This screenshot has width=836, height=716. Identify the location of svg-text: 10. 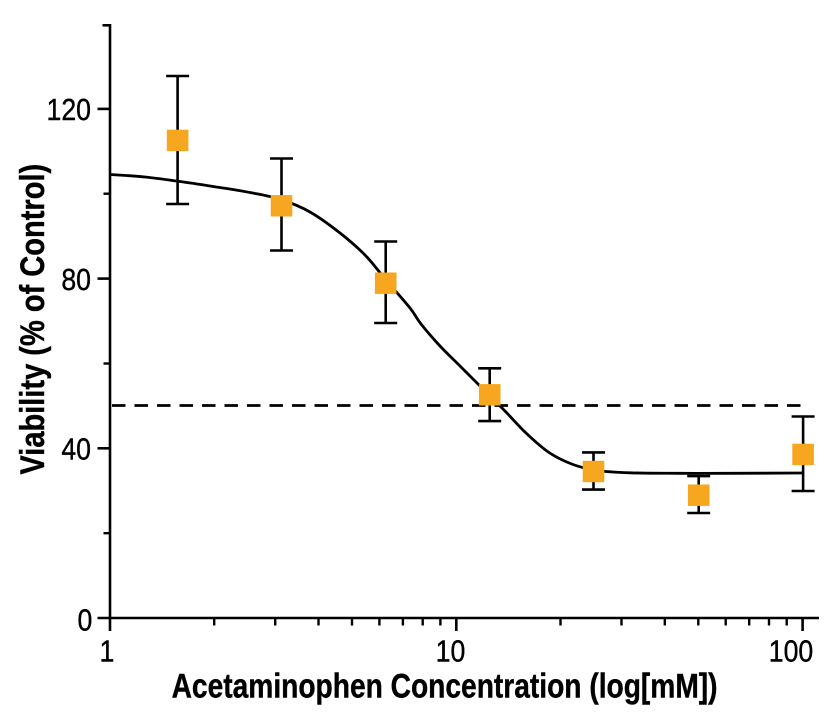
(451, 652).